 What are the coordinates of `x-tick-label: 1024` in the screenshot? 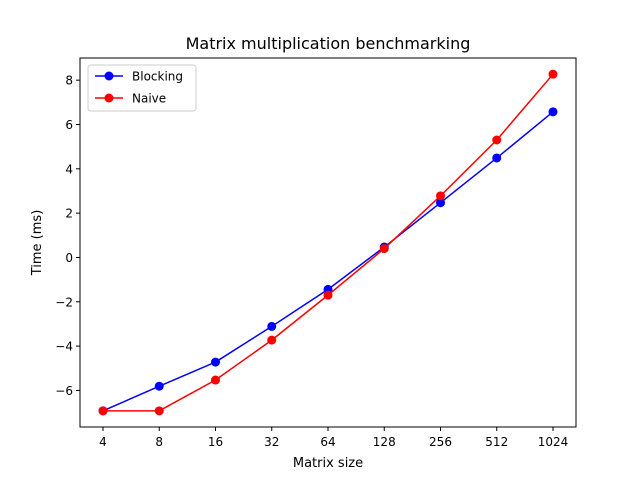 It's located at (553, 442).